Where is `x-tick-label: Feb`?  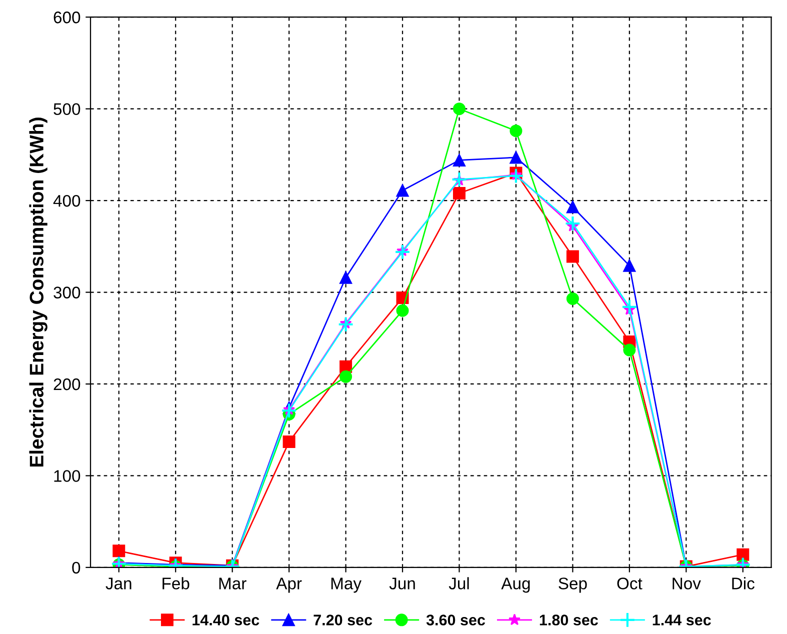
x-tick-label: Feb is located at coordinates (176, 583).